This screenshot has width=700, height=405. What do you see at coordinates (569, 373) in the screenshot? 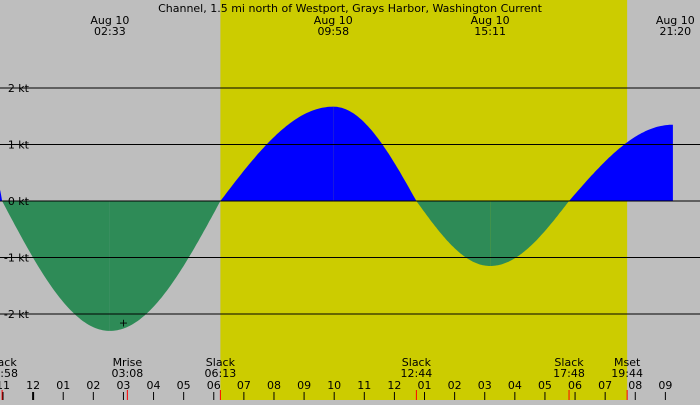
I see `bottom-event-time: 17:48` at bounding box center [569, 373].